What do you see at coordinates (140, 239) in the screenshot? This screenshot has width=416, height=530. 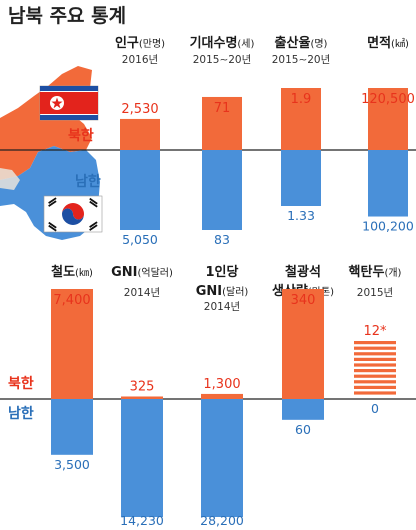 I see `value-south-top-0: 5,050` at bounding box center [140, 239].